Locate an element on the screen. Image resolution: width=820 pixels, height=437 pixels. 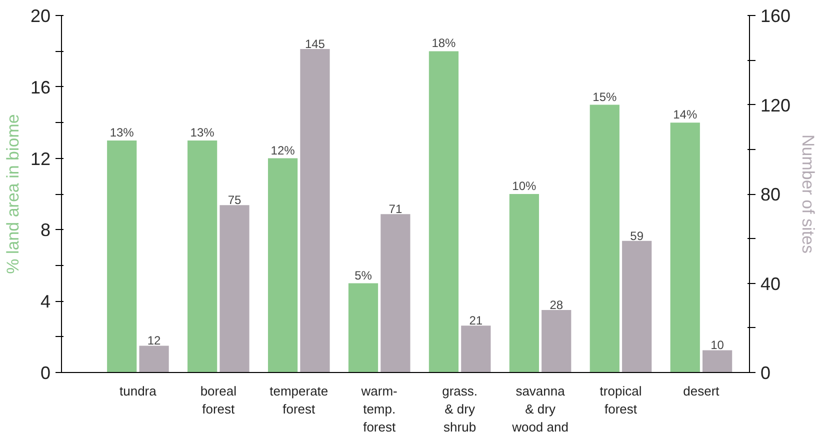
y-tick-label: 4 is located at coordinates (45, 302).